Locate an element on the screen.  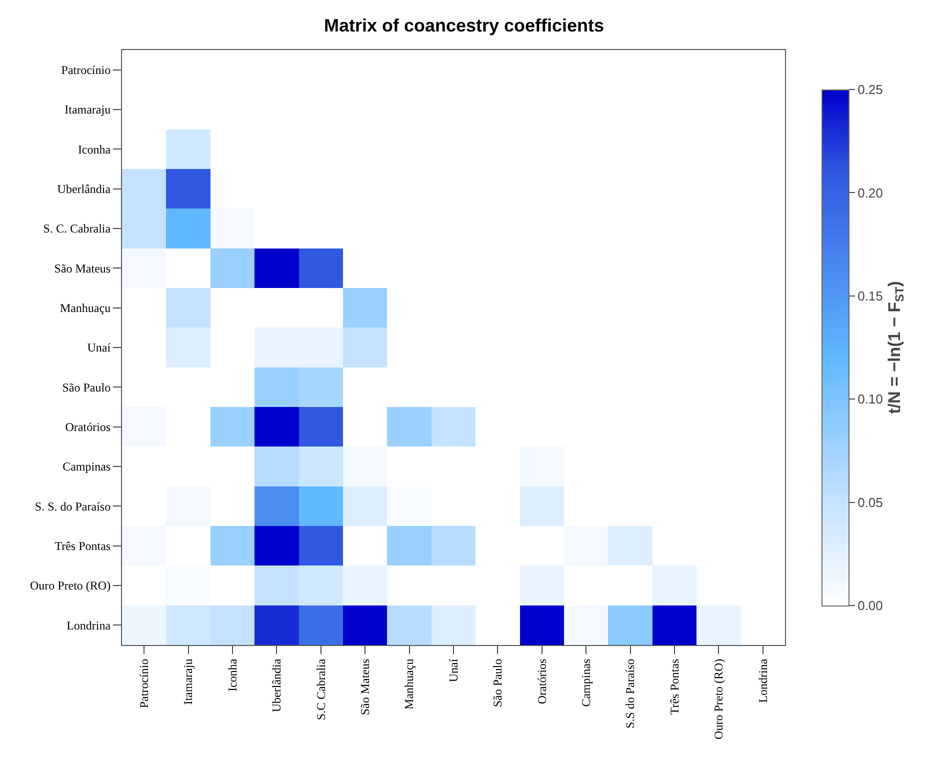
color-bar-label: 0.20 is located at coordinates (870, 192).